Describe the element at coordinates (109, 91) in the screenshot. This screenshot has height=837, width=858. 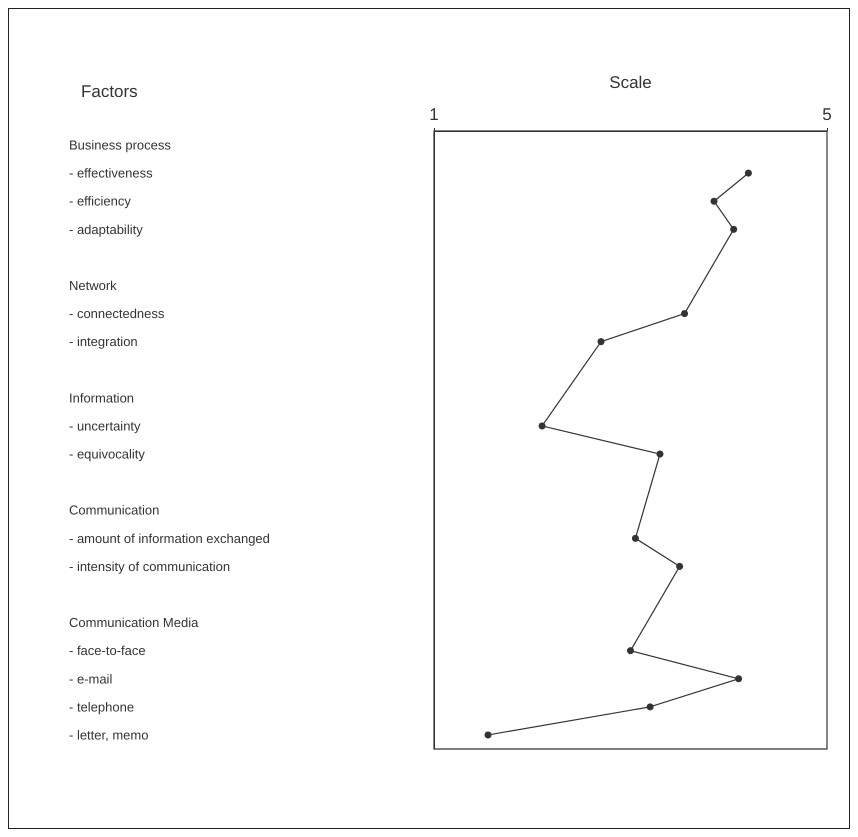
I see `y-axis-title: Factors` at that location.